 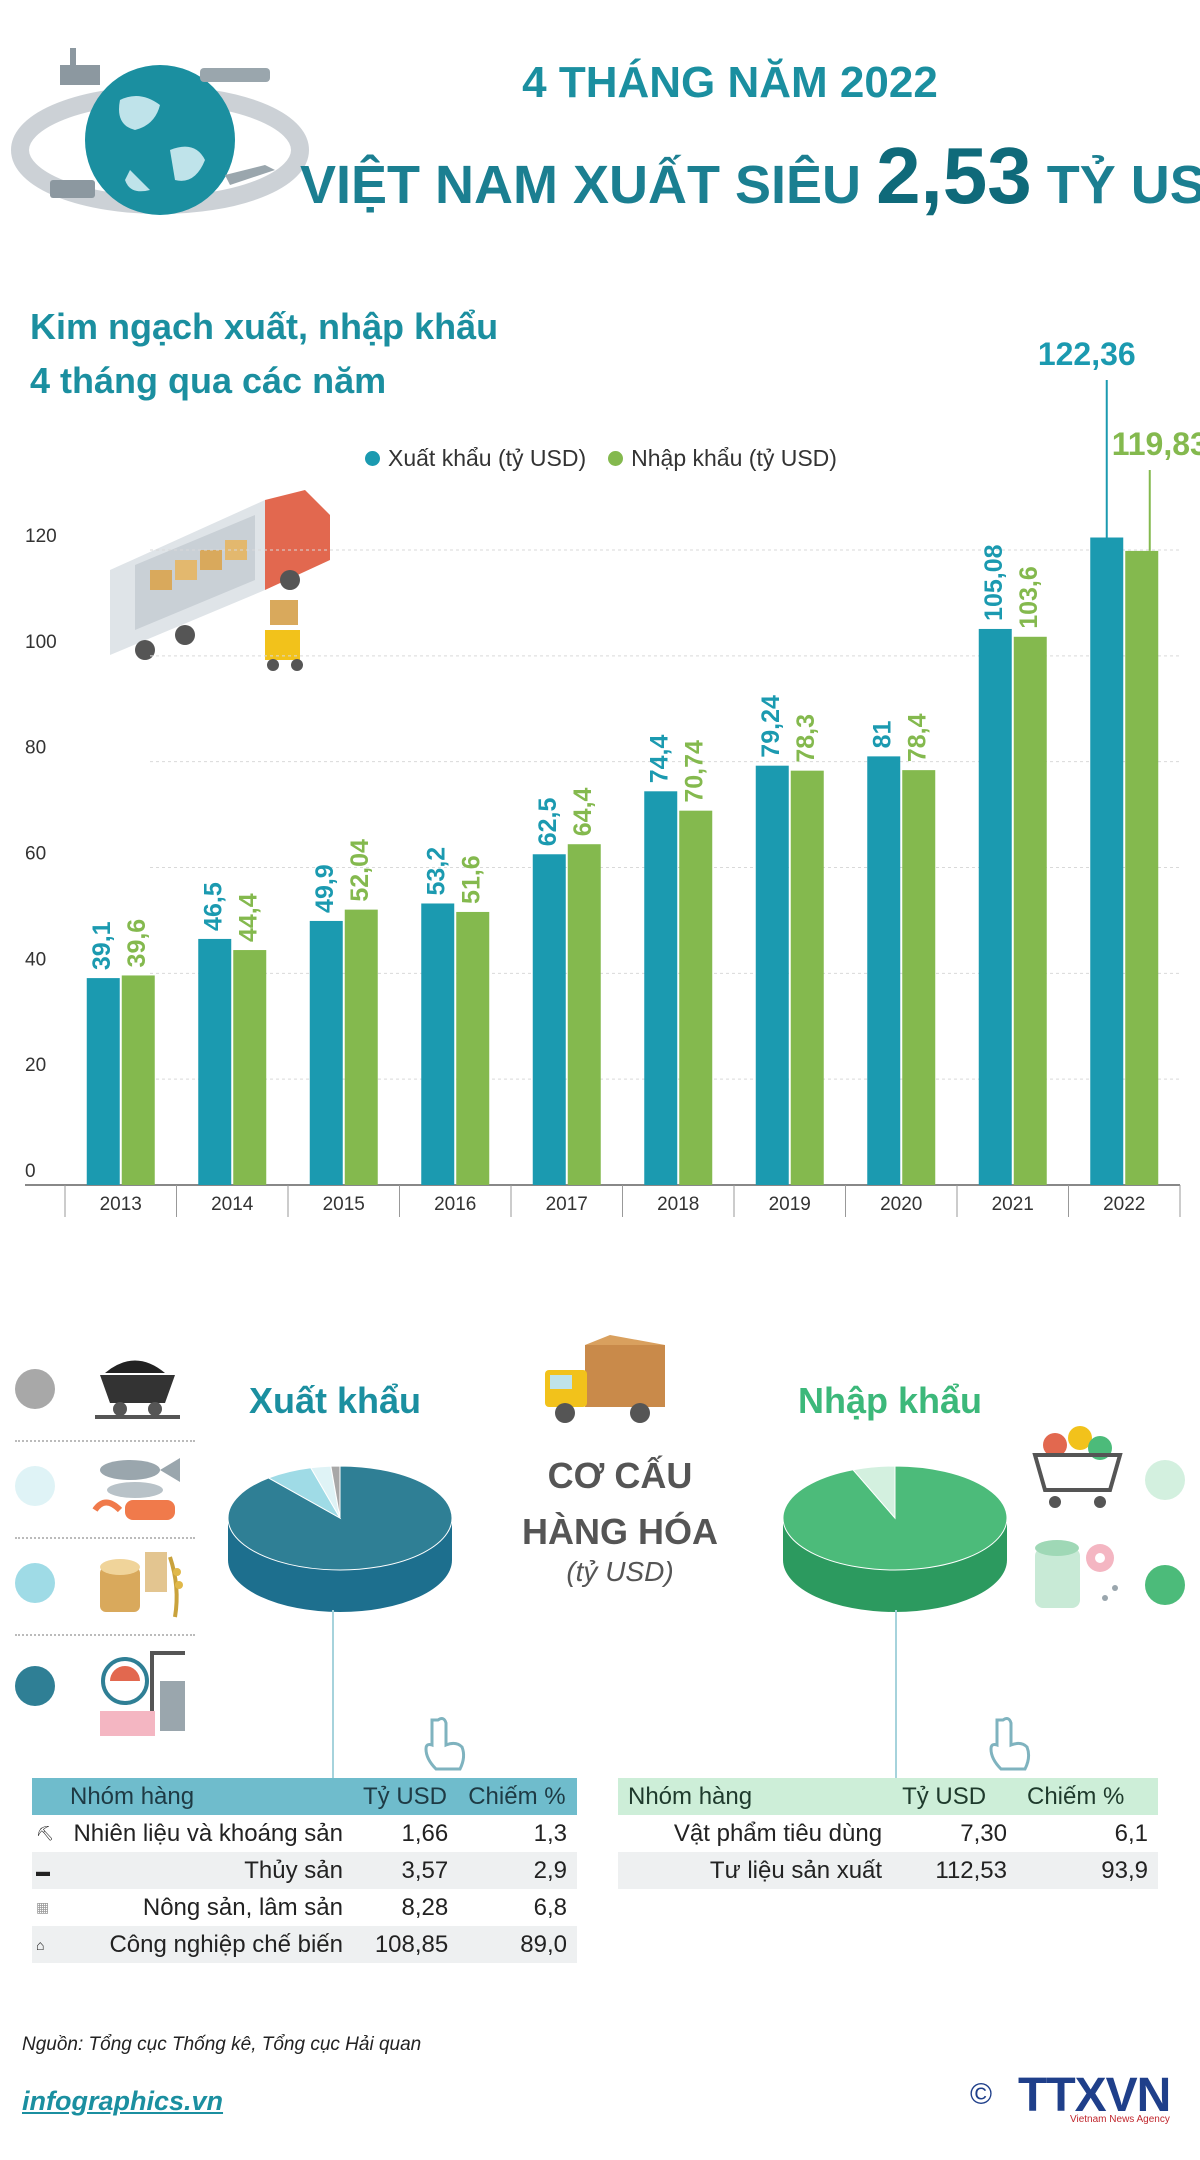 I want to click on legend-item-export: Xuất khẩu (tỷ USD), so click(x=475, y=458).